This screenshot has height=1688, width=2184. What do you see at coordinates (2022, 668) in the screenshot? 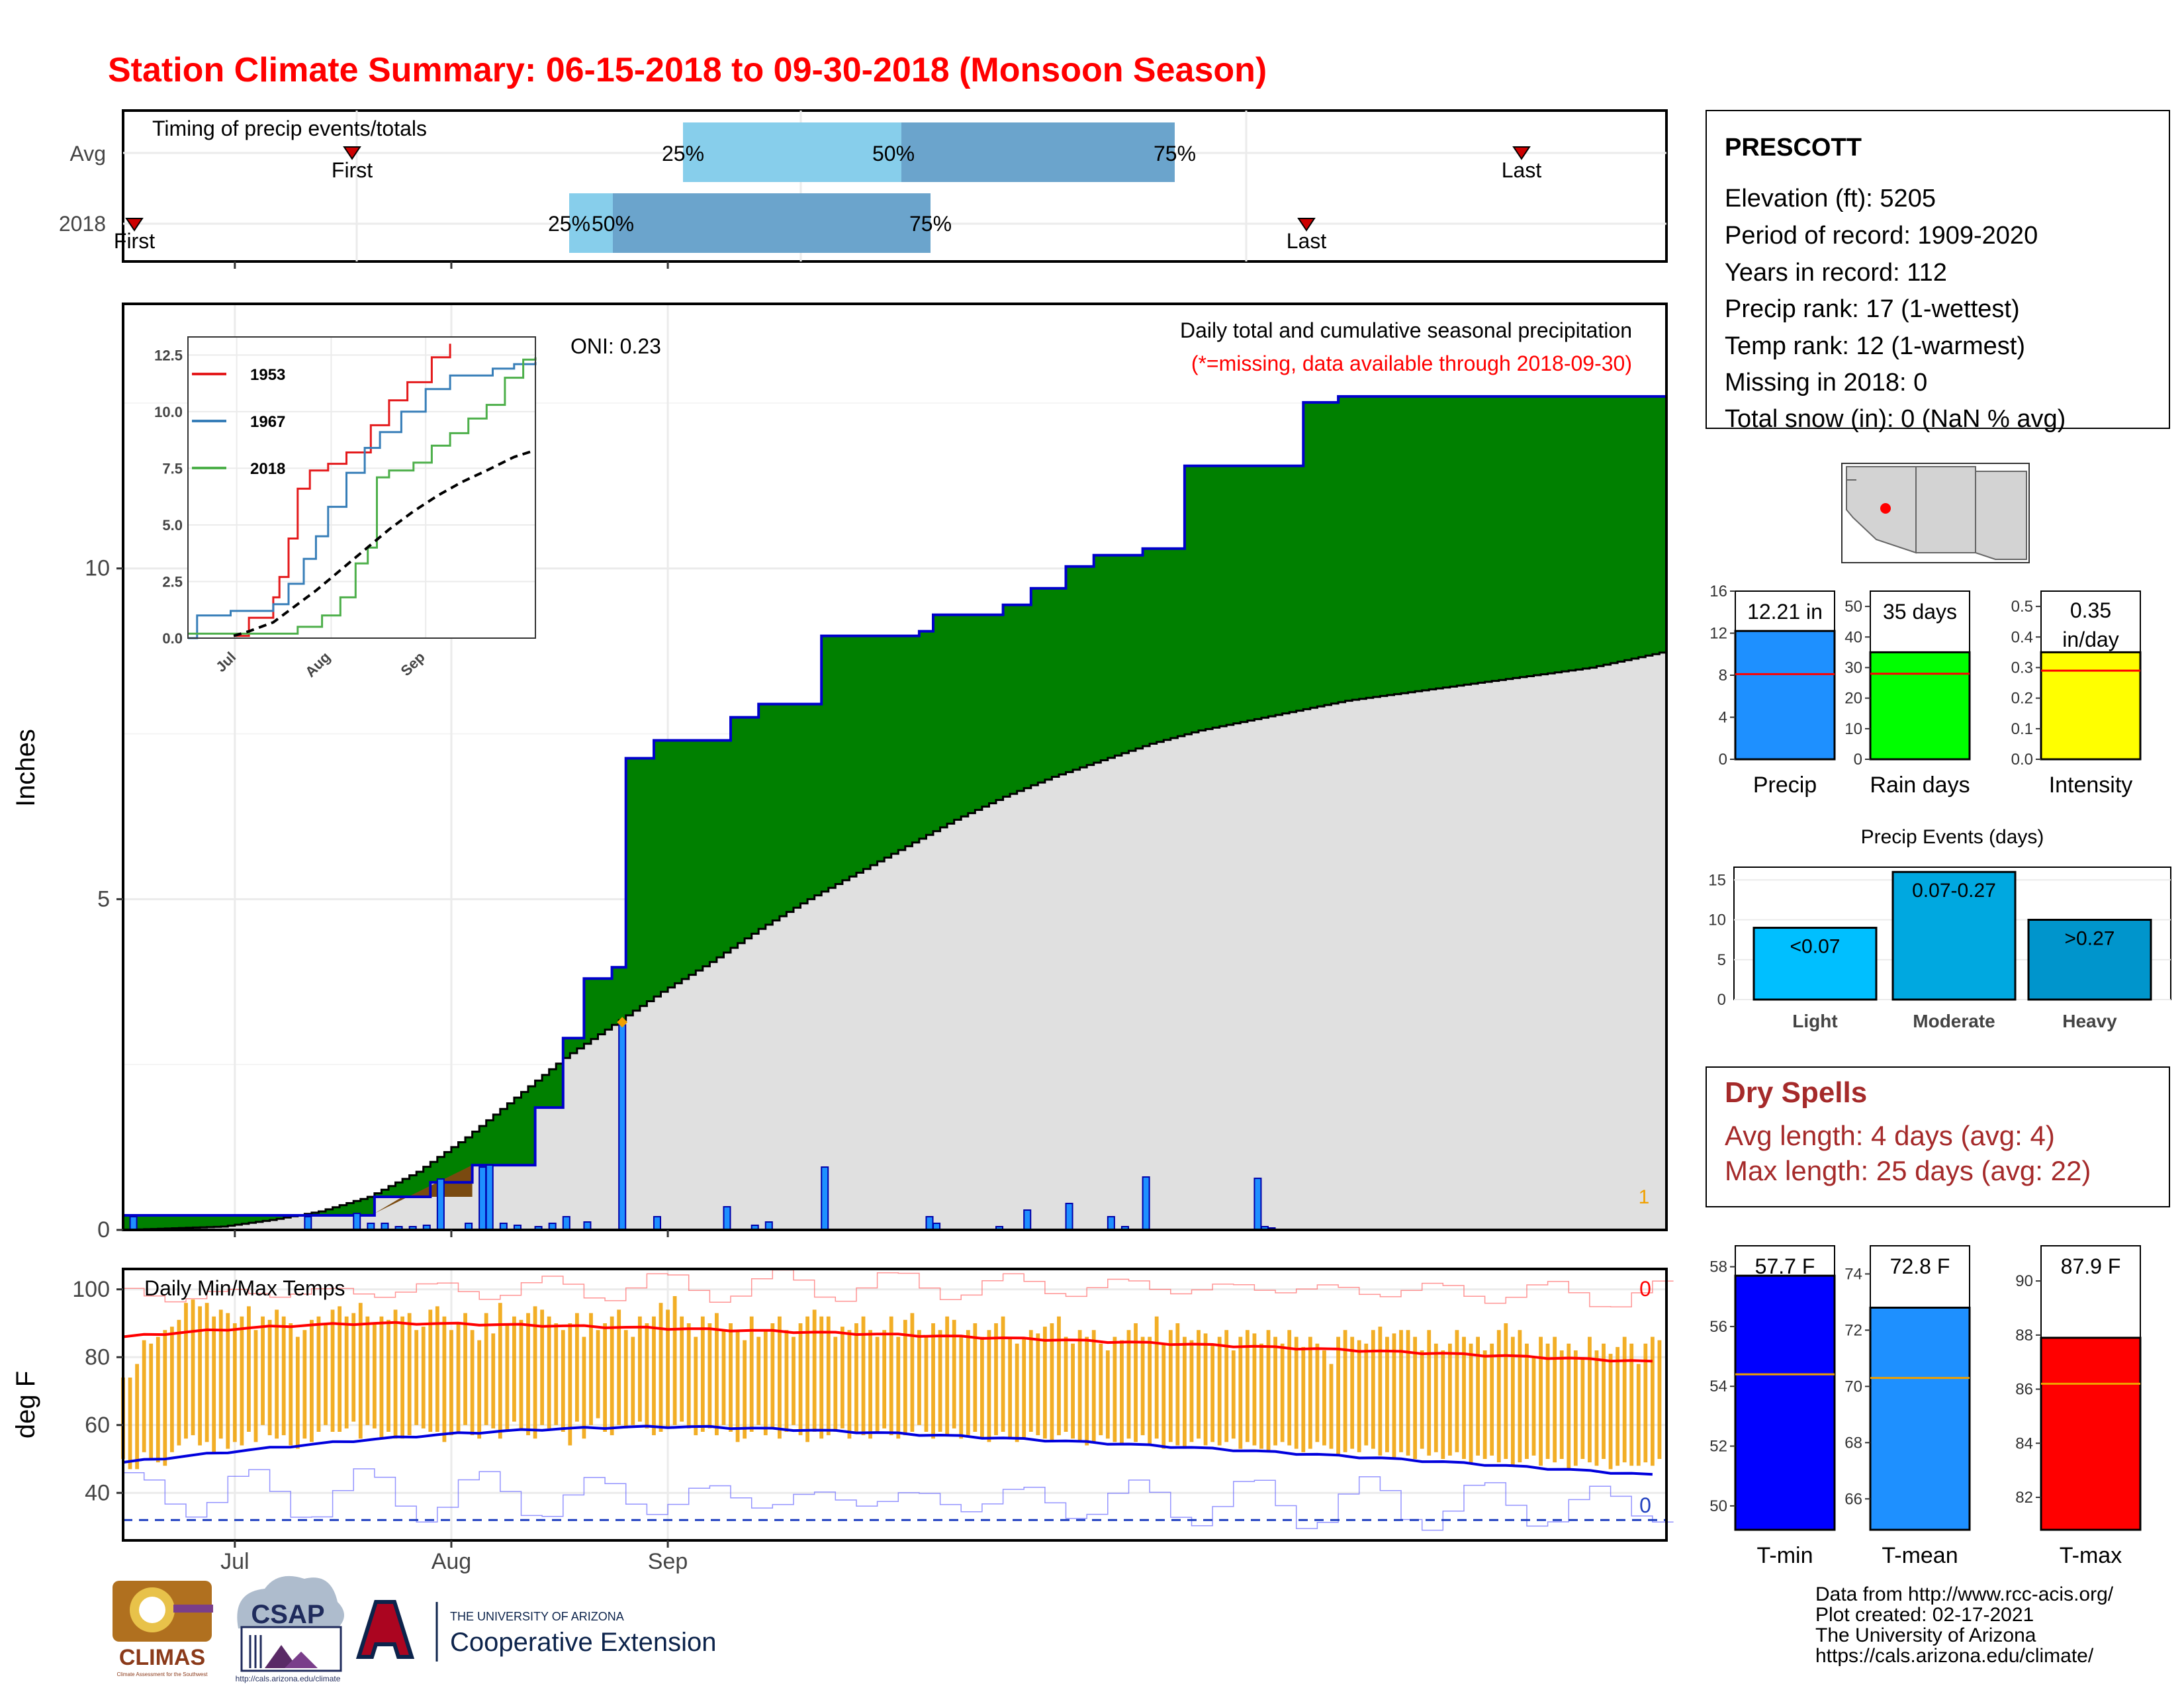
I see `stat-ytick-label: 0.3` at bounding box center [2022, 668].